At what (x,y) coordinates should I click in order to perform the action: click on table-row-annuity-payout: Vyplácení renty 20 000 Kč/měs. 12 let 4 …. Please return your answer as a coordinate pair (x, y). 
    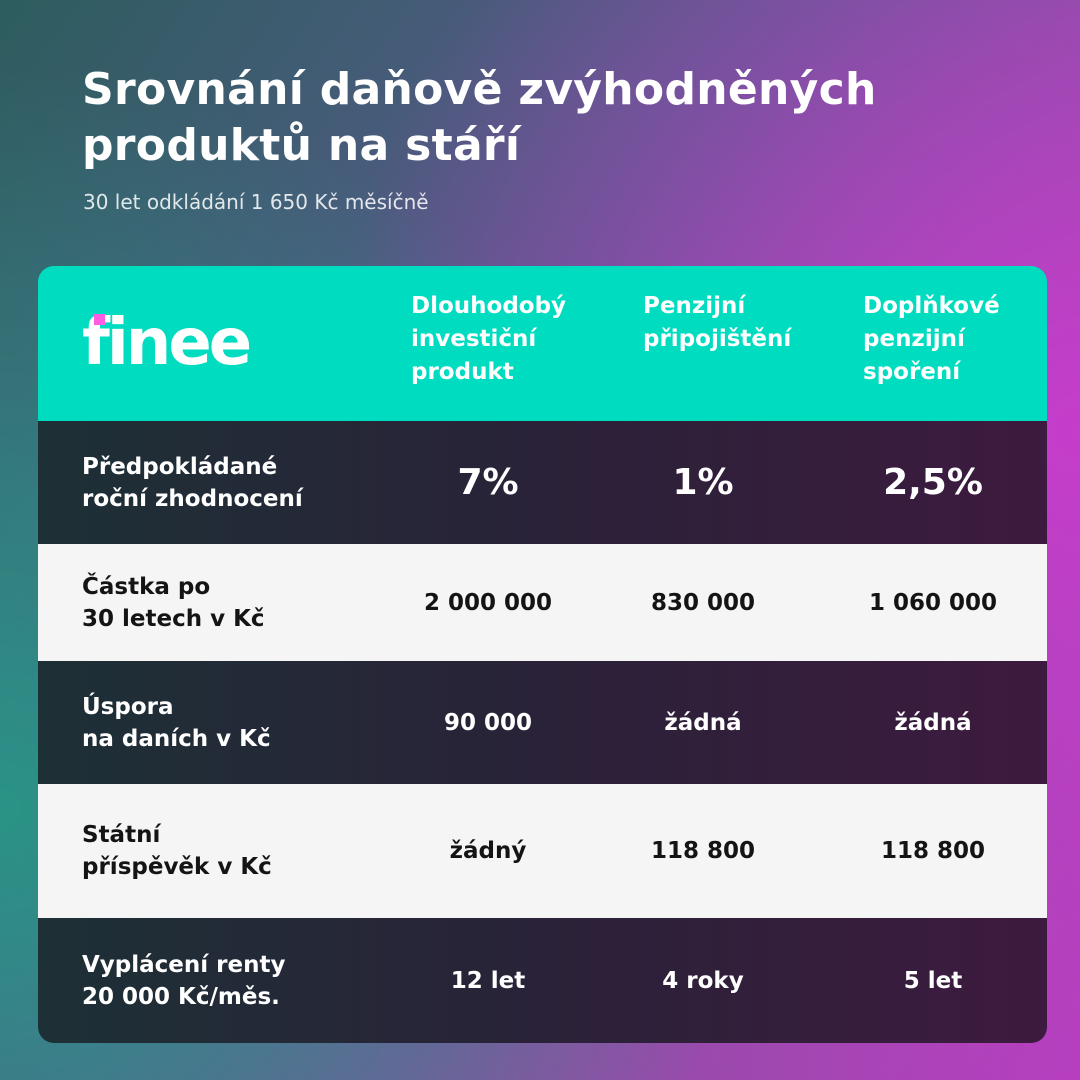
    Looking at the image, I should click on (542, 980).